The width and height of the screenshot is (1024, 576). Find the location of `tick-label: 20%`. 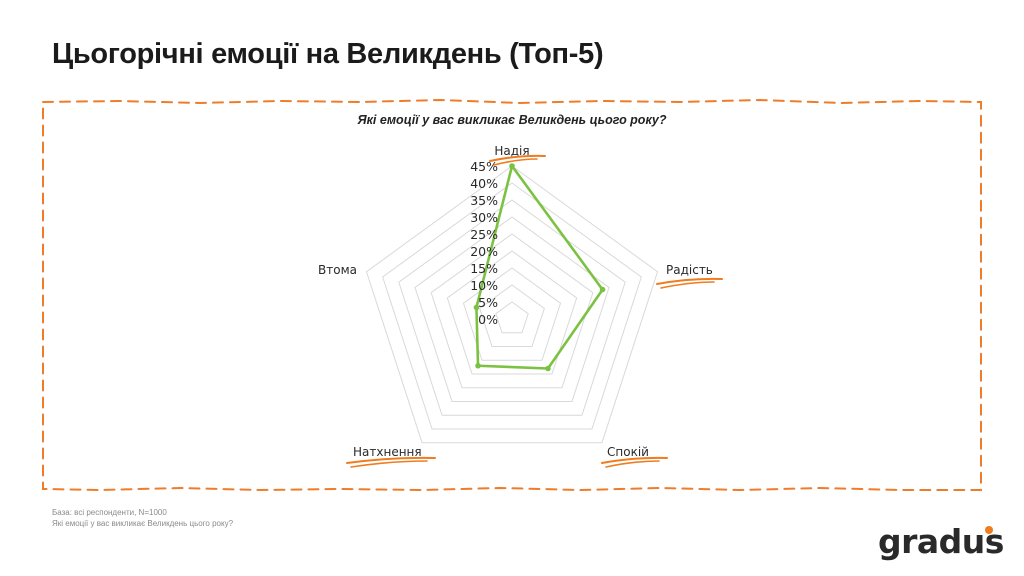

tick-label: 20% is located at coordinates (484, 251).